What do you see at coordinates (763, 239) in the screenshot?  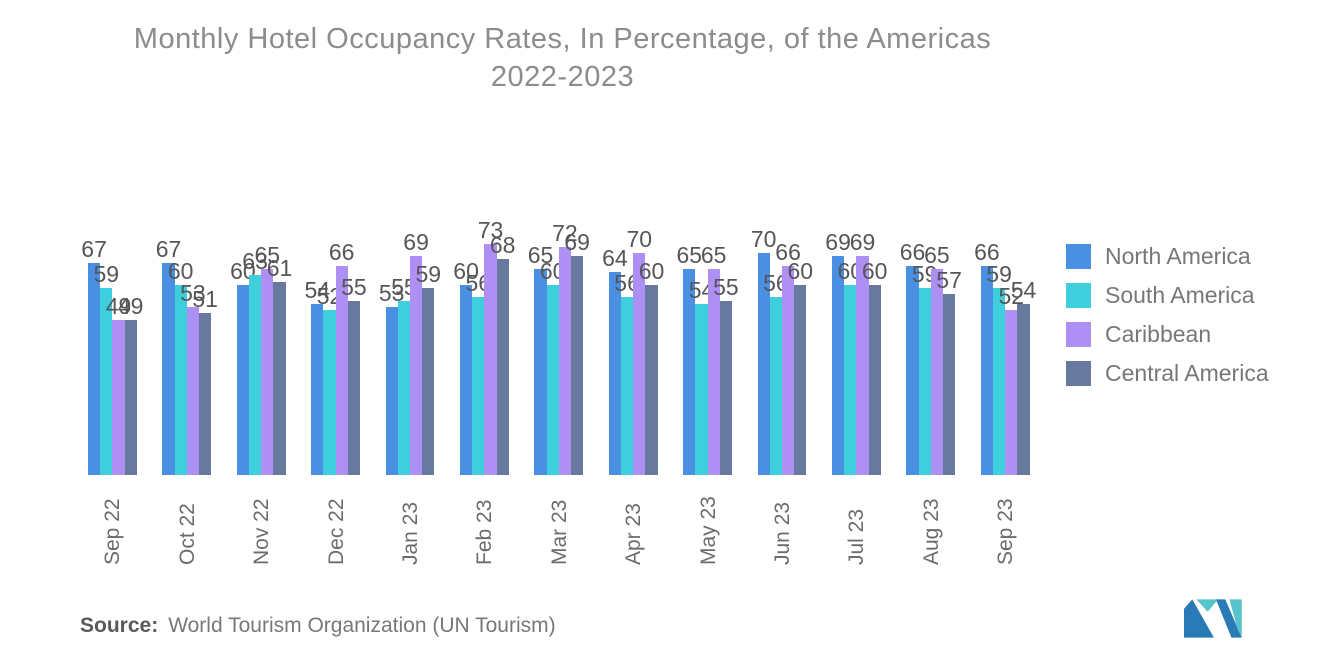 I see `bar-value-label: 70` at bounding box center [763, 239].